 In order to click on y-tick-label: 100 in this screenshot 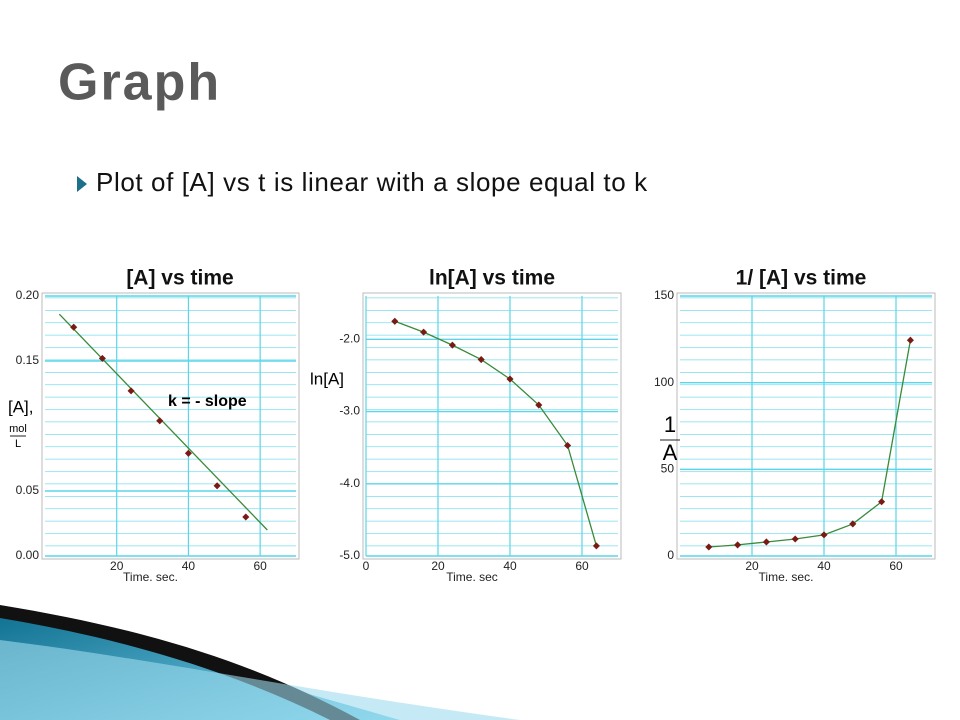, I will do `click(664, 382)`.